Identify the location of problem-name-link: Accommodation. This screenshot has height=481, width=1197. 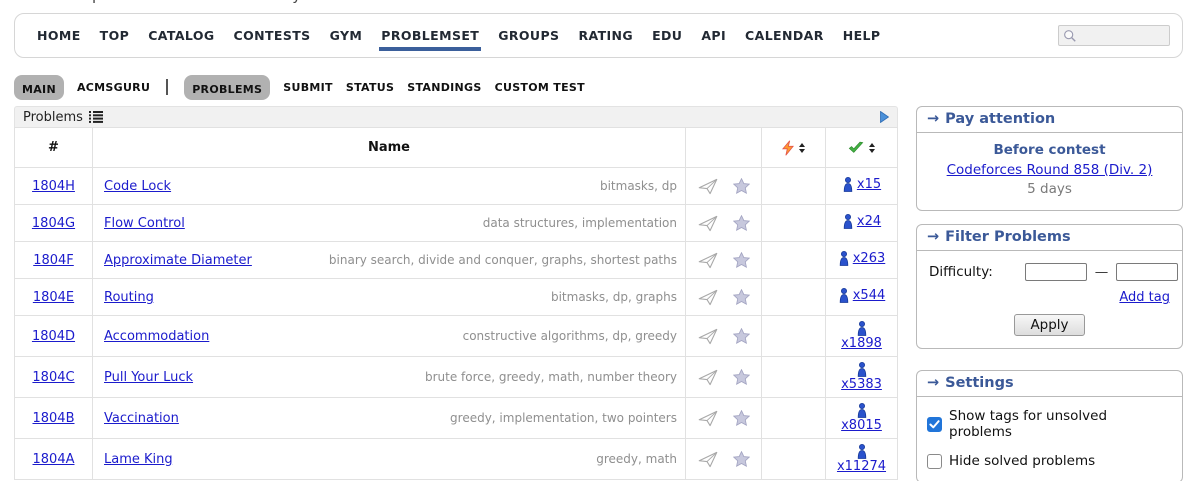
(157, 336).